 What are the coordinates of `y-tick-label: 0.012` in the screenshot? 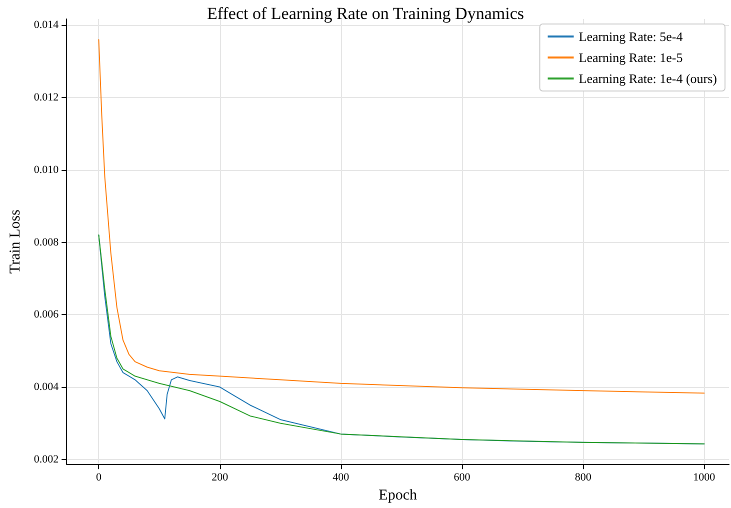 It's located at (46, 98).